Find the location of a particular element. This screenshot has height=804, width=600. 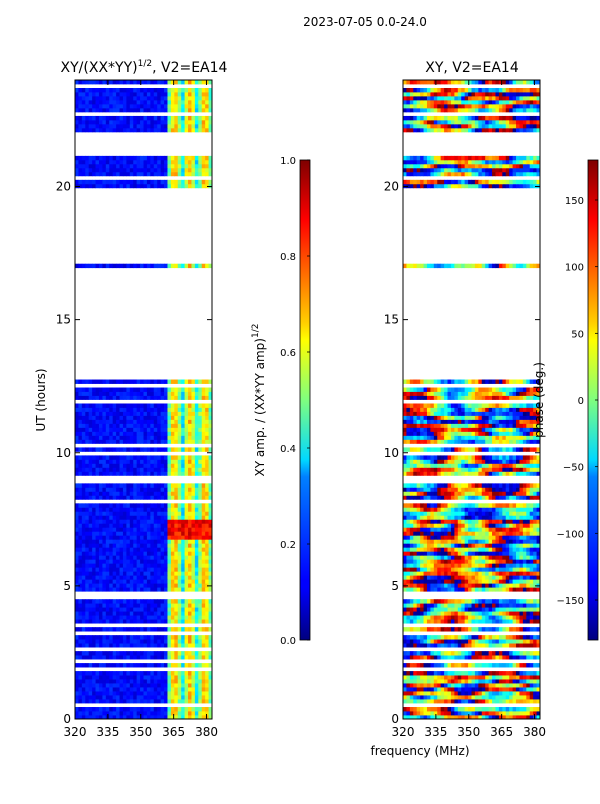

amp-ylabel: UT (hours) is located at coordinates (41, 399).